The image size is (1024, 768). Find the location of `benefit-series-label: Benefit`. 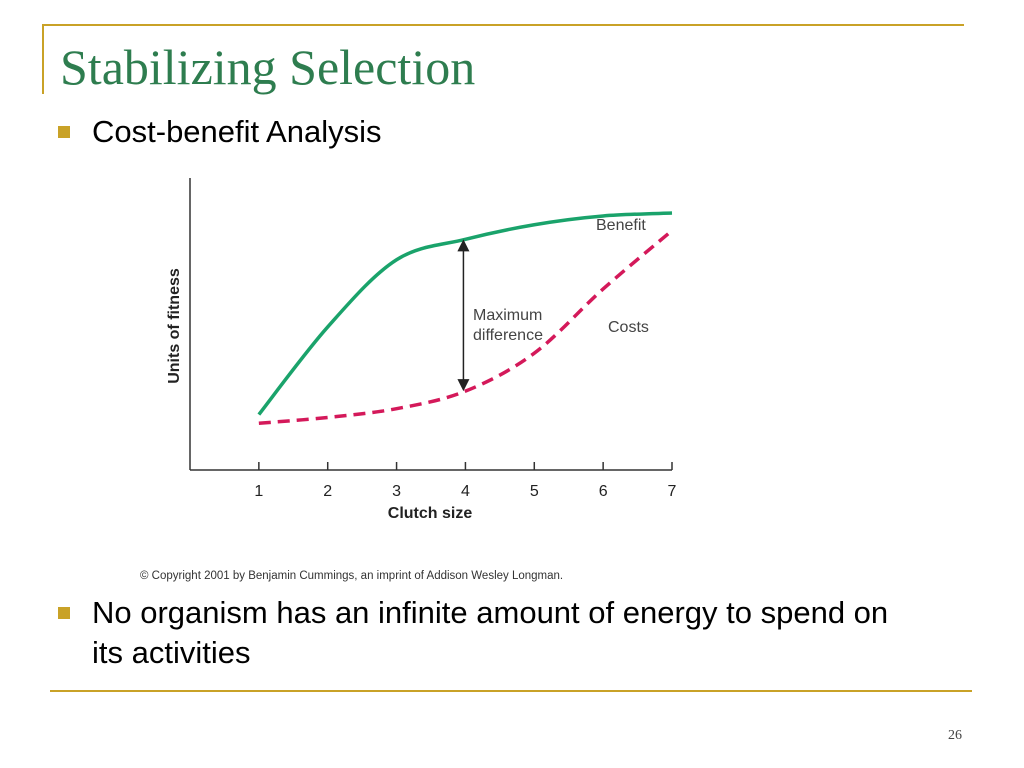

benefit-series-label: Benefit is located at coordinates (621, 225).